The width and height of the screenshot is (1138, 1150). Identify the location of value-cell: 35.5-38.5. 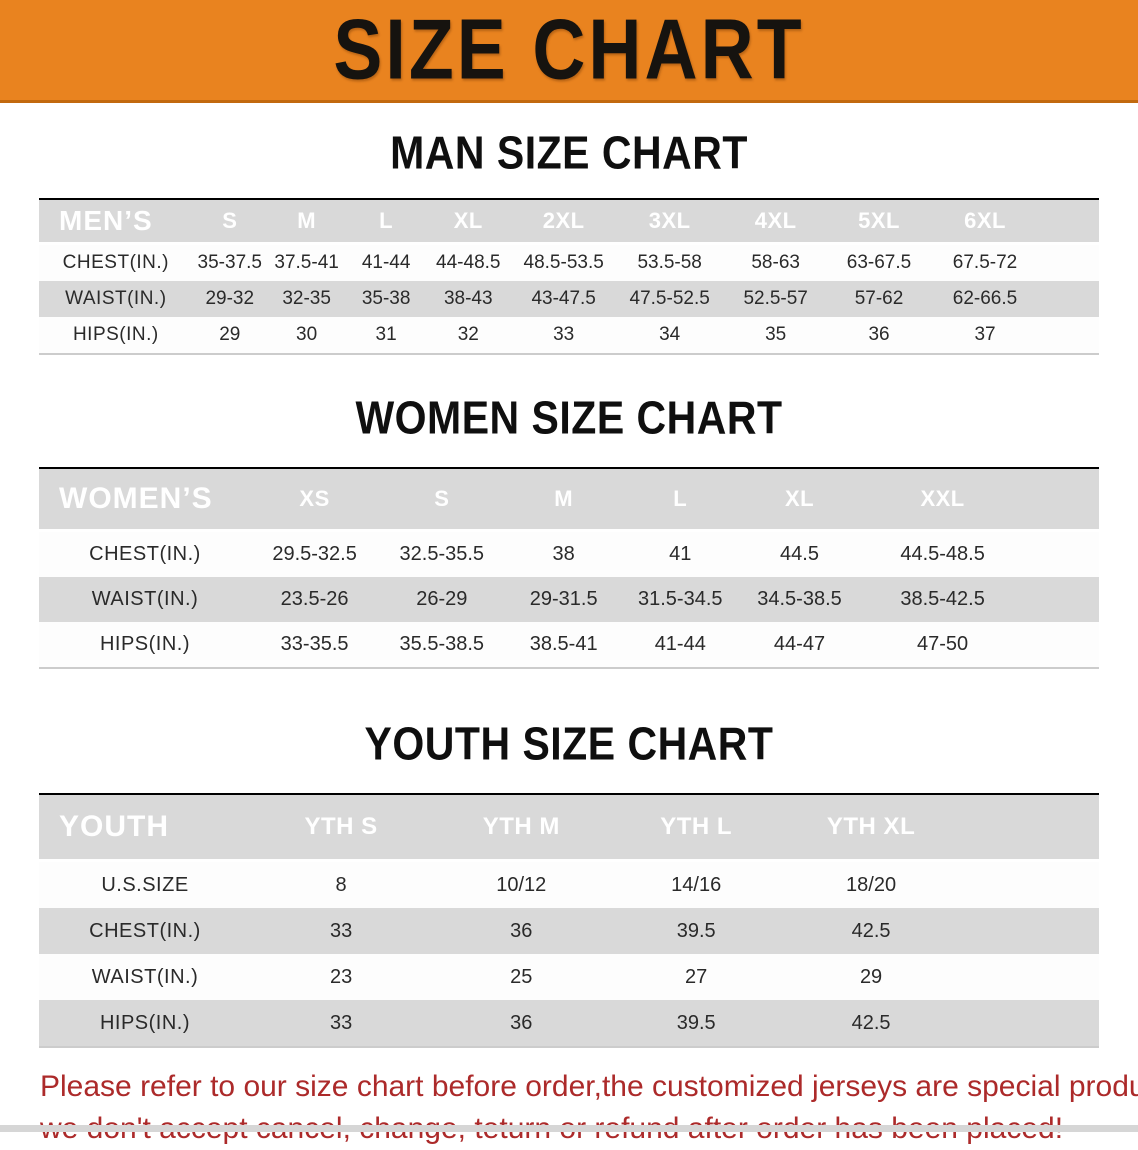
(442, 645).